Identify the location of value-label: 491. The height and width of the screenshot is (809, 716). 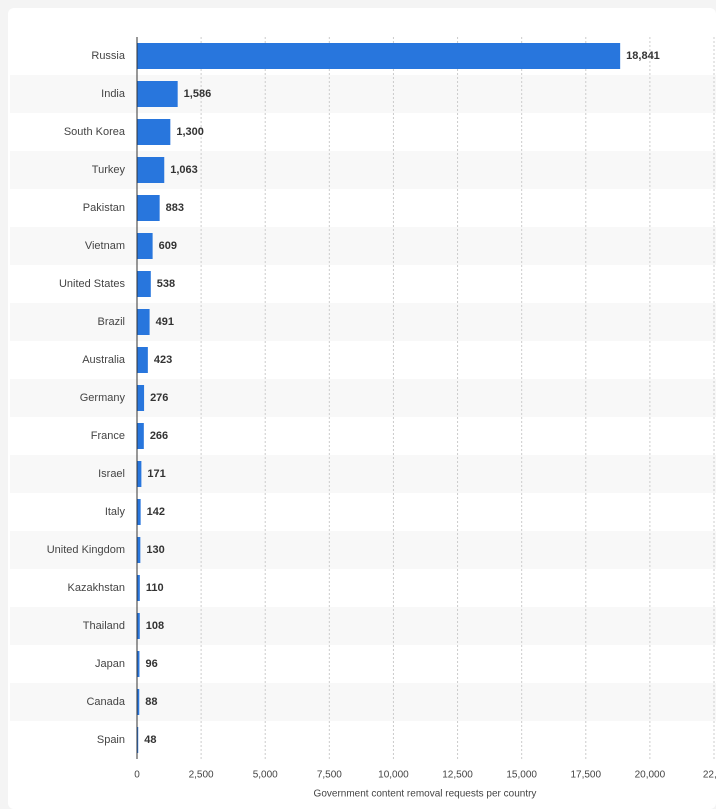
(165, 322).